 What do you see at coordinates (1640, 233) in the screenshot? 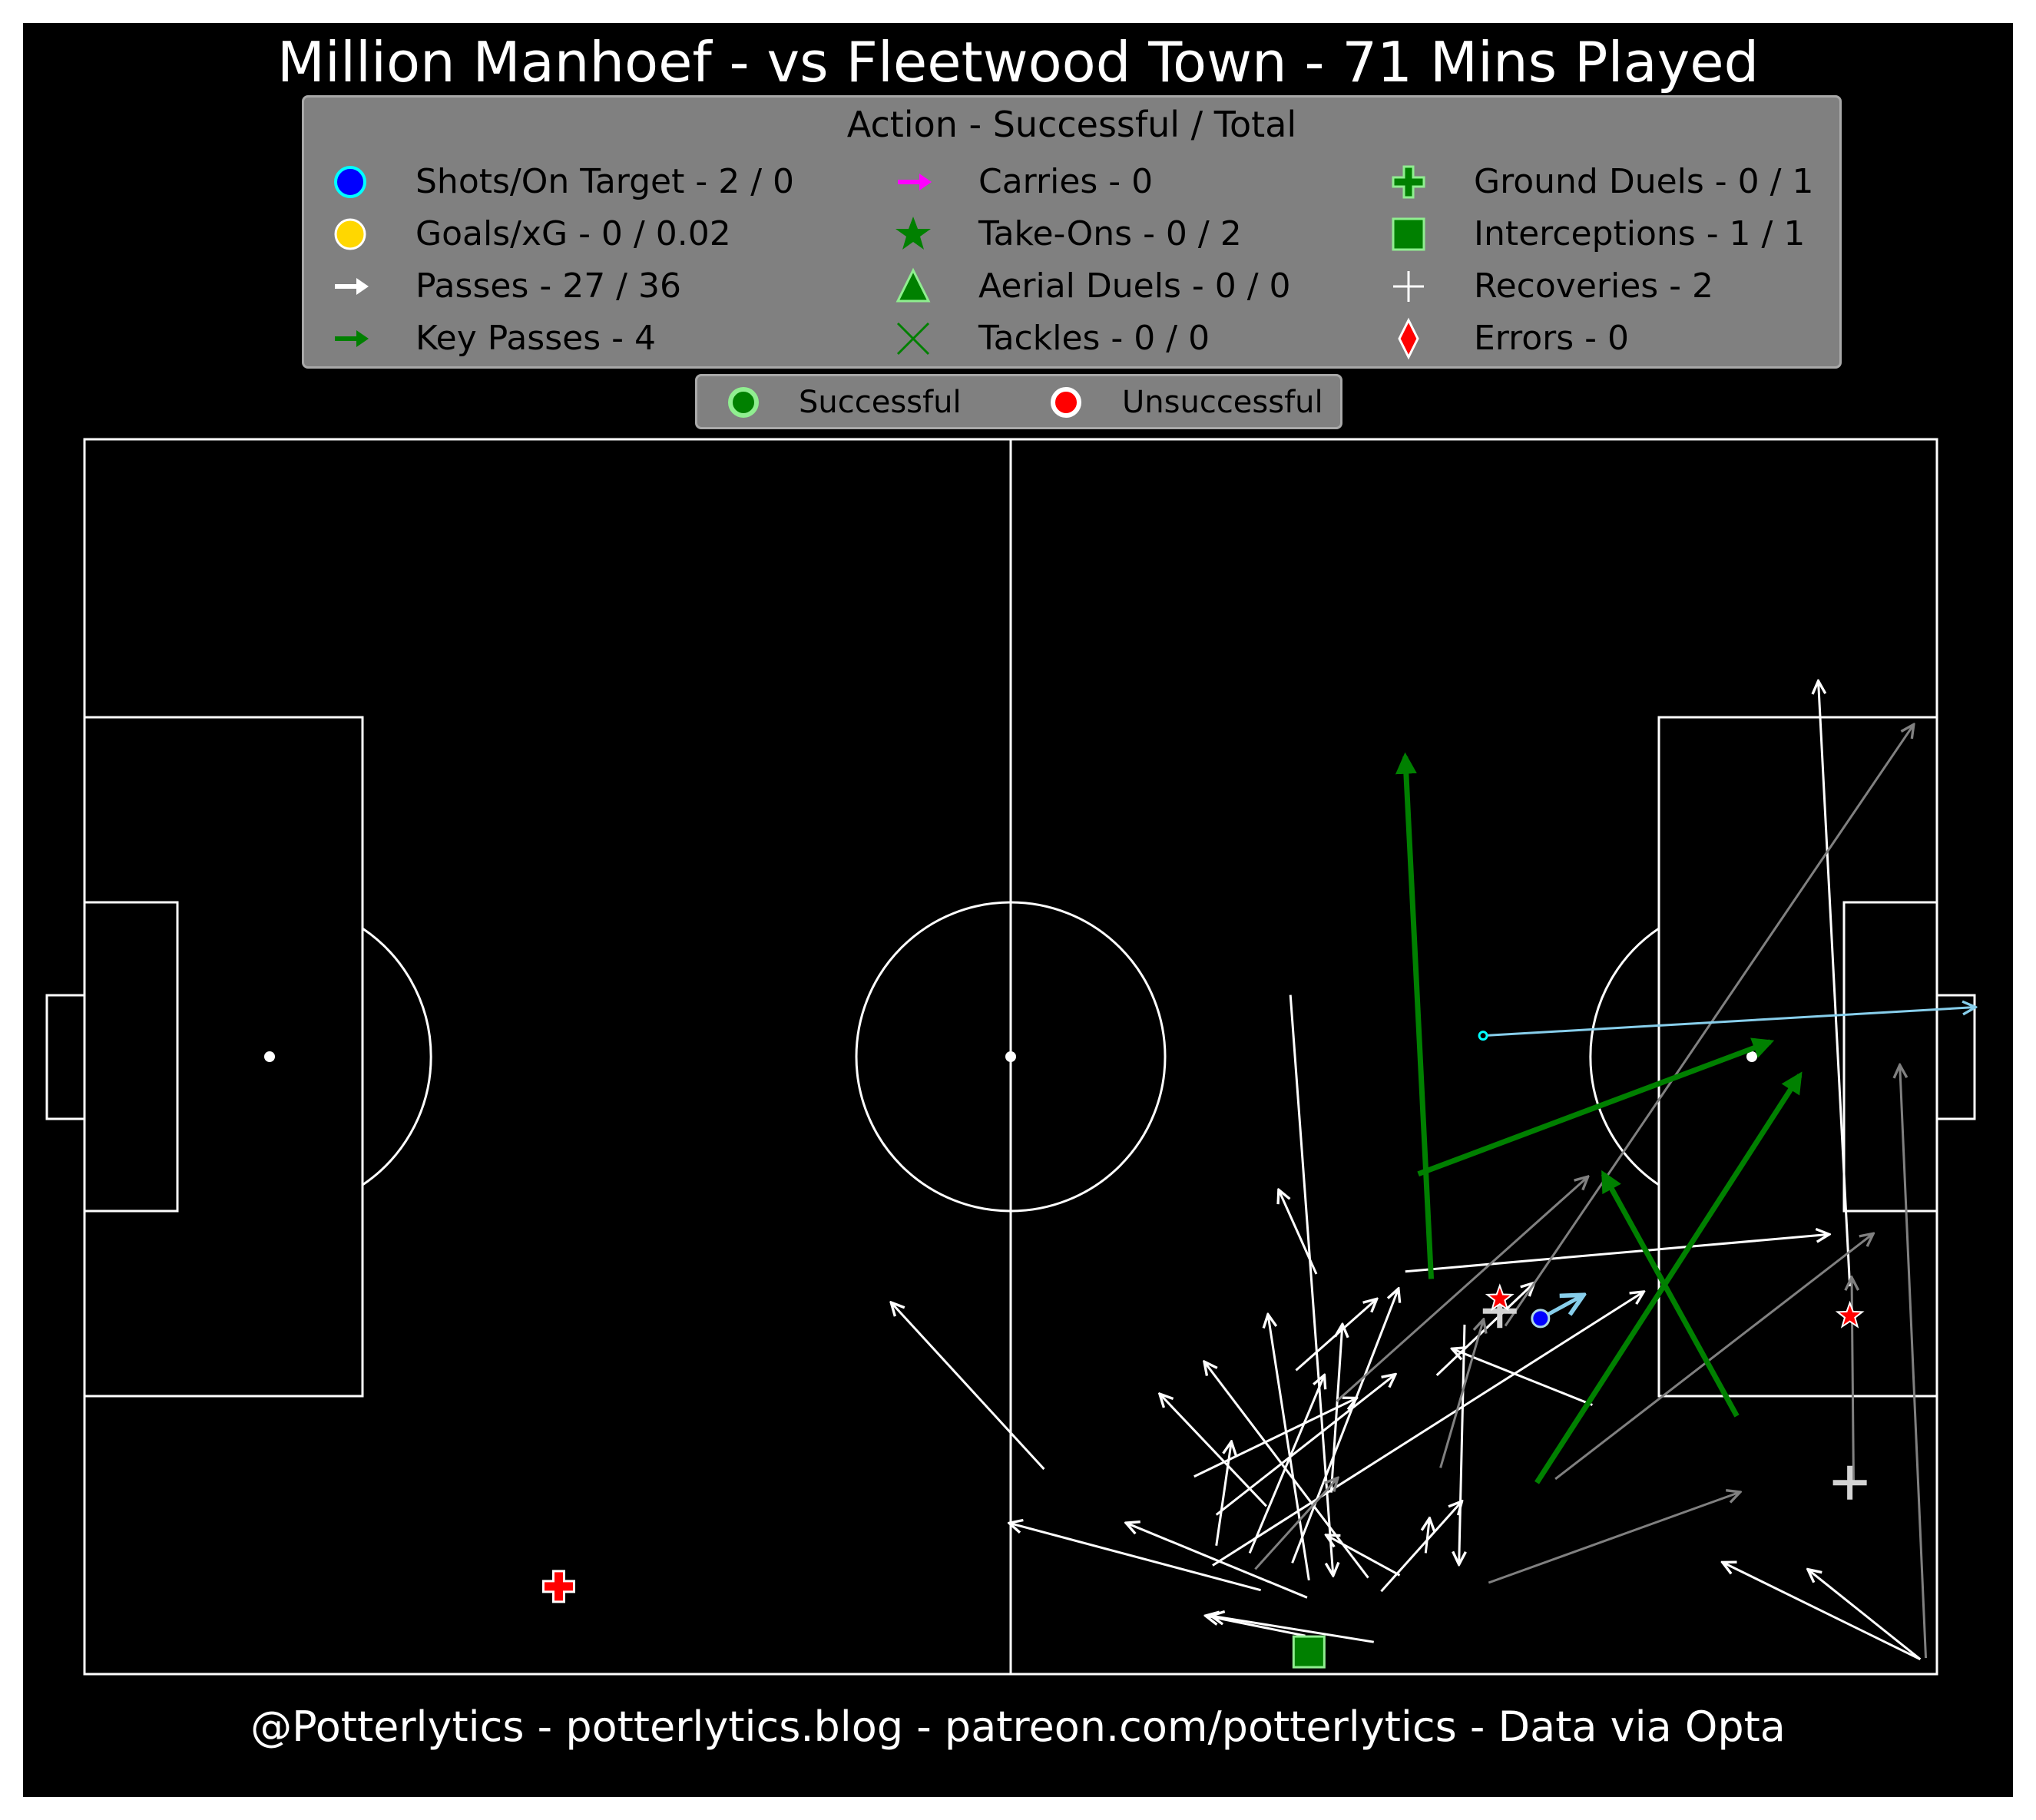
I see `legend-label-interceptions: Interceptions - 1 / 1` at bounding box center [1640, 233].